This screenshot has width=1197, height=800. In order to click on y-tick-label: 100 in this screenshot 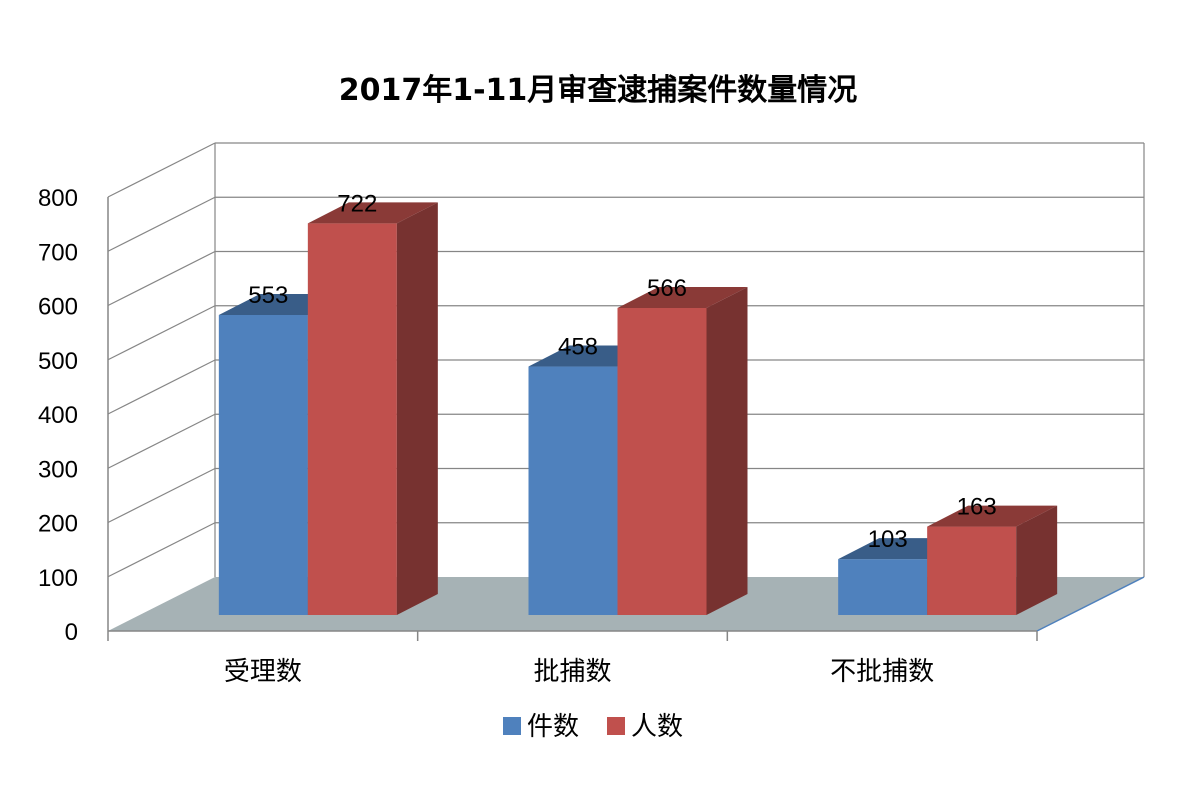, I will do `click(58, 578)`.